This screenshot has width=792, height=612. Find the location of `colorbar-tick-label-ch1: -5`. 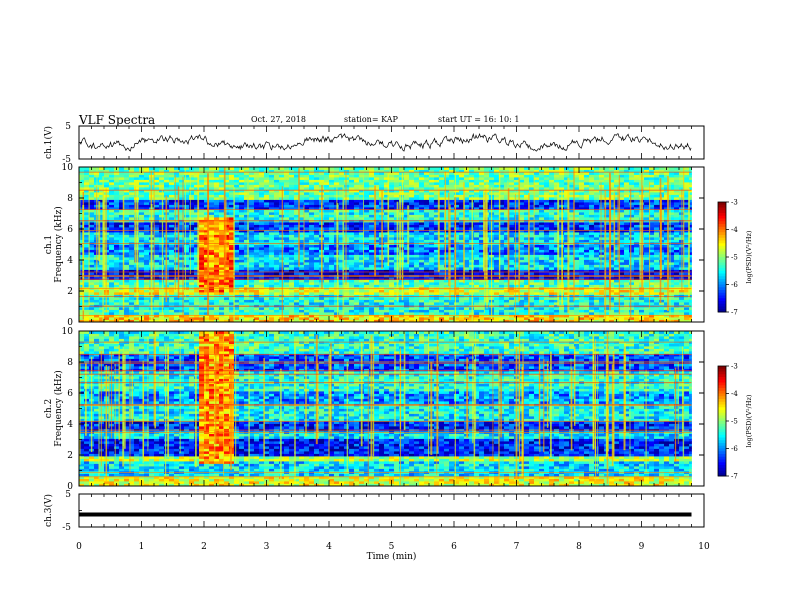

colorbar-tick-label-ch1: -5 is located at coordinates (734, 258).